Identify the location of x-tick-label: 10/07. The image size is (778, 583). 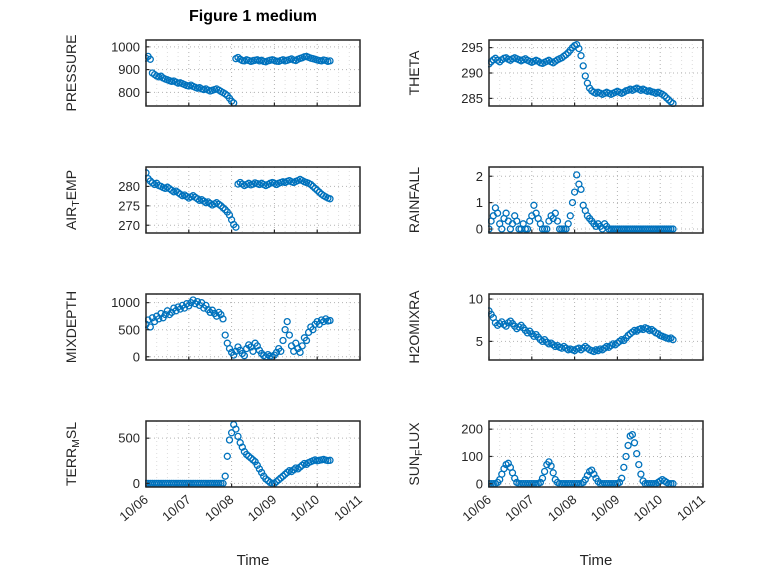
(519, 508).